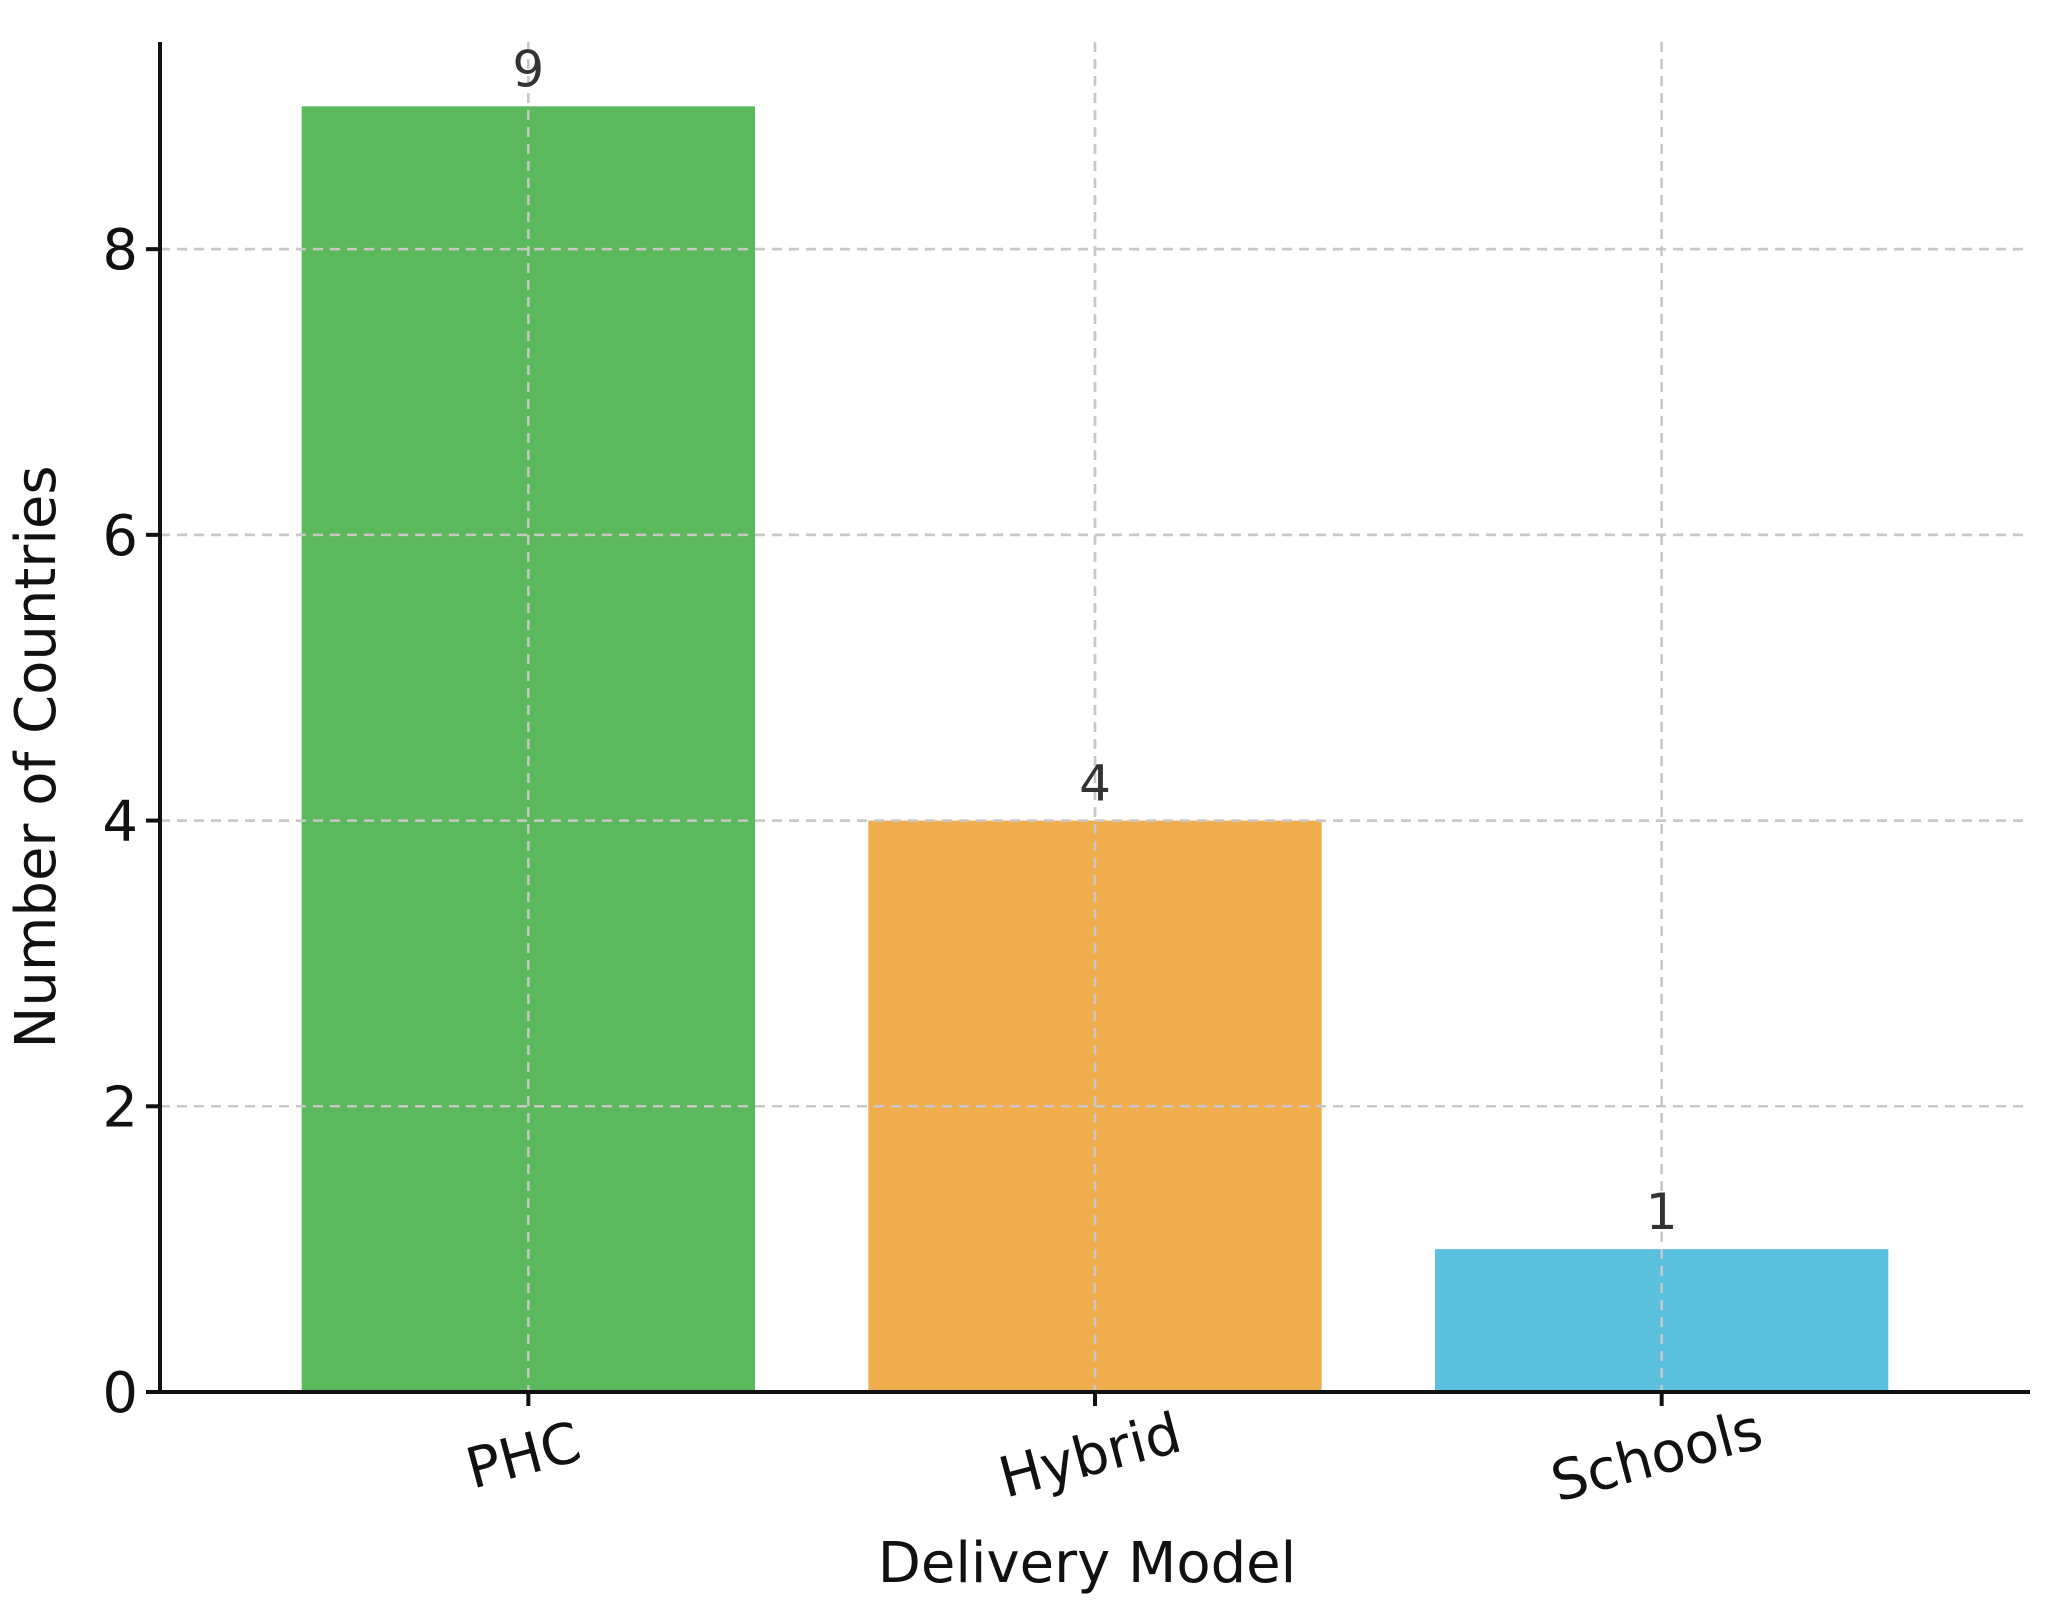  What do you see at coordinates (120, 1107) in the screenshot?
I see `y-tick-label: 2` at bounding box center [120, 1107].